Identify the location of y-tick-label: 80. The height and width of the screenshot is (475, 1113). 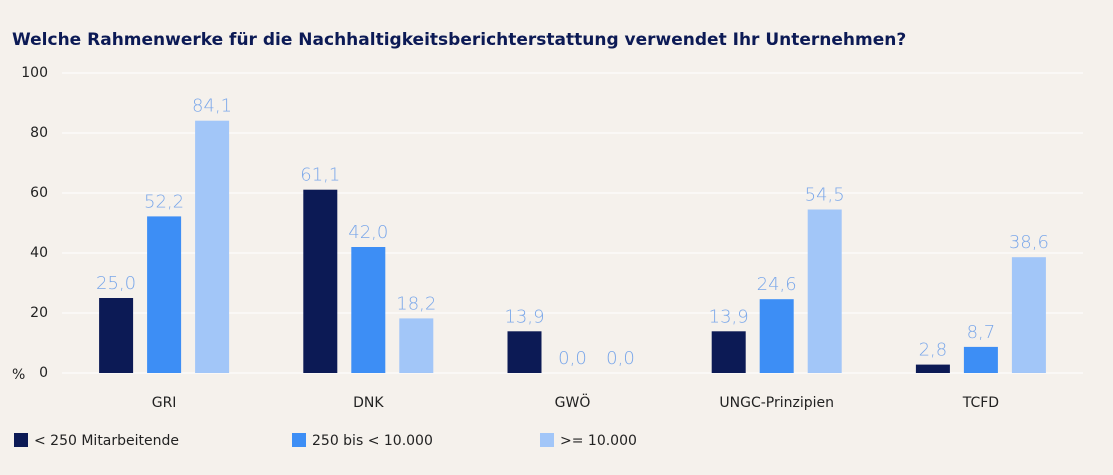
(39, 133).